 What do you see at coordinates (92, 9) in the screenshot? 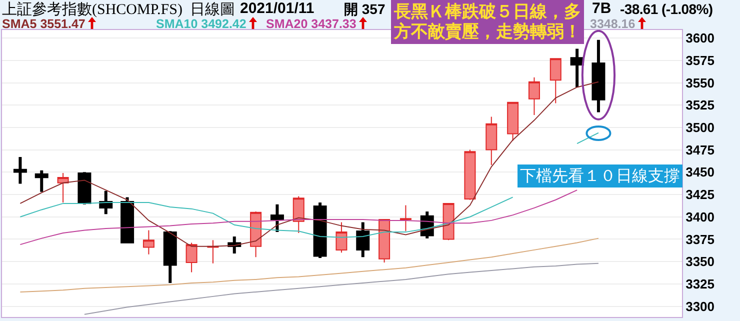
I see `chart-title: 上証參考指數(SHCOMP.FS)` at bounding box center [92, 9].